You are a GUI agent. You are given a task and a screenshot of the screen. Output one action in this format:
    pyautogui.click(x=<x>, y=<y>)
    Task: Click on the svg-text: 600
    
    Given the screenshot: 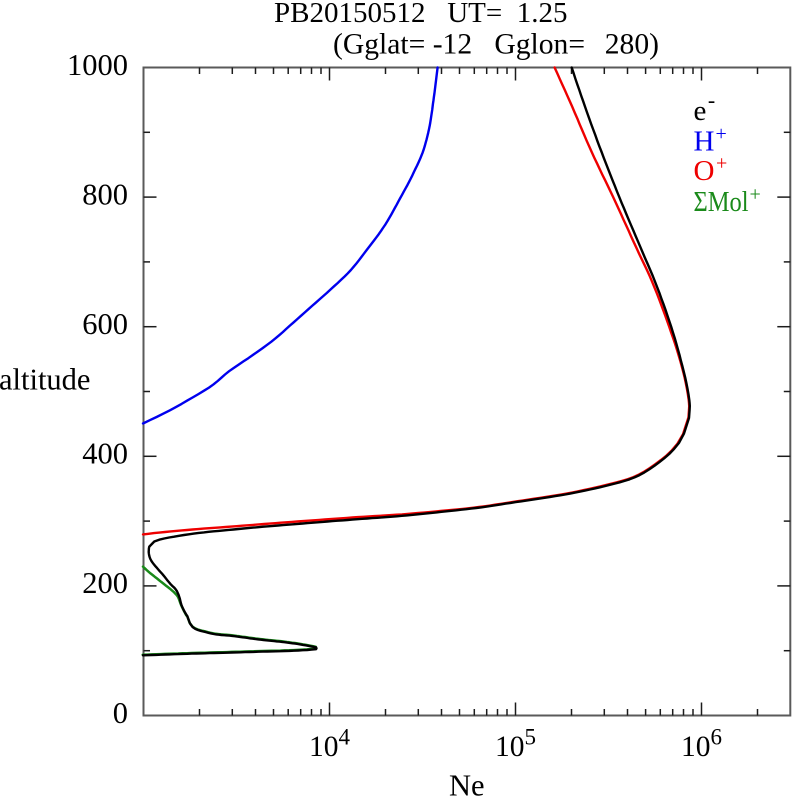 What is the action you would take?
    pyautogui.click(x=105, y=324)
    